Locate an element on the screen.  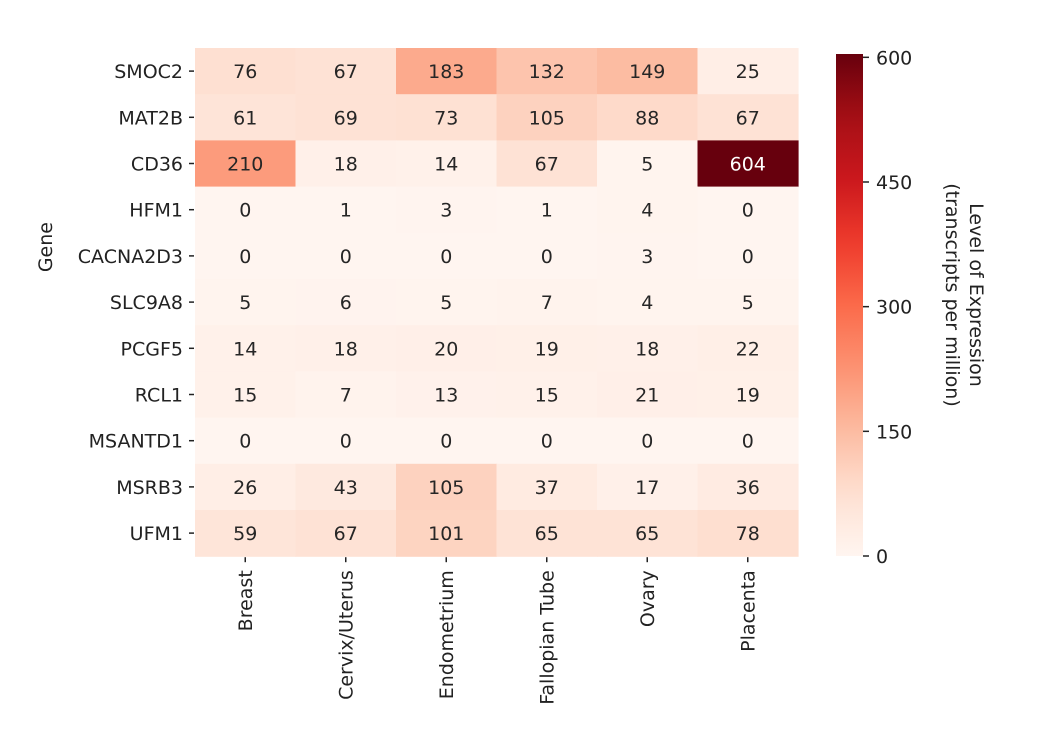
cell-value-label: 17 is located at coordinates (647, 488).